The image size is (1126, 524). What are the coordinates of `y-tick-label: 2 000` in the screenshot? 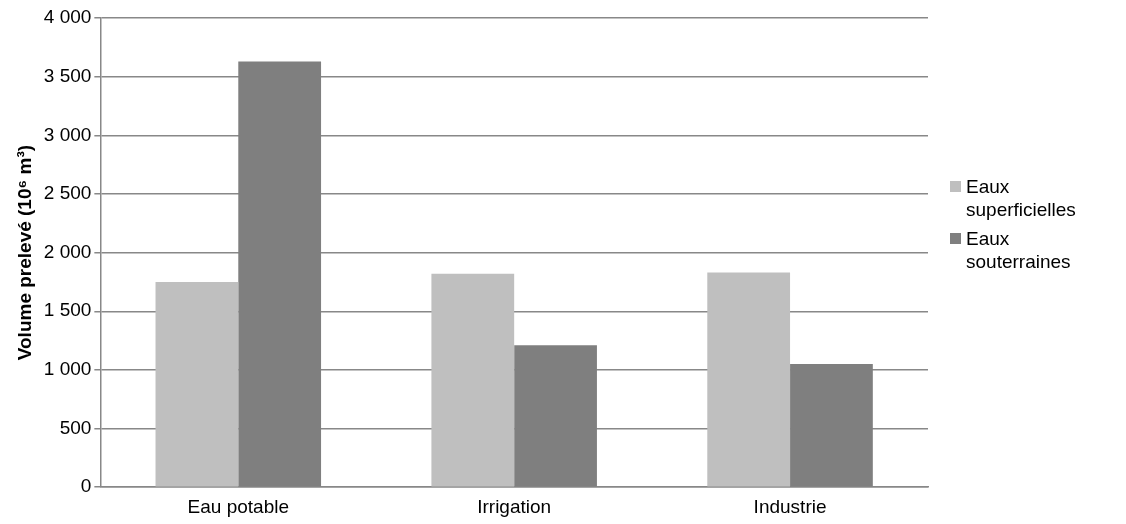 It's located at (67, 251).